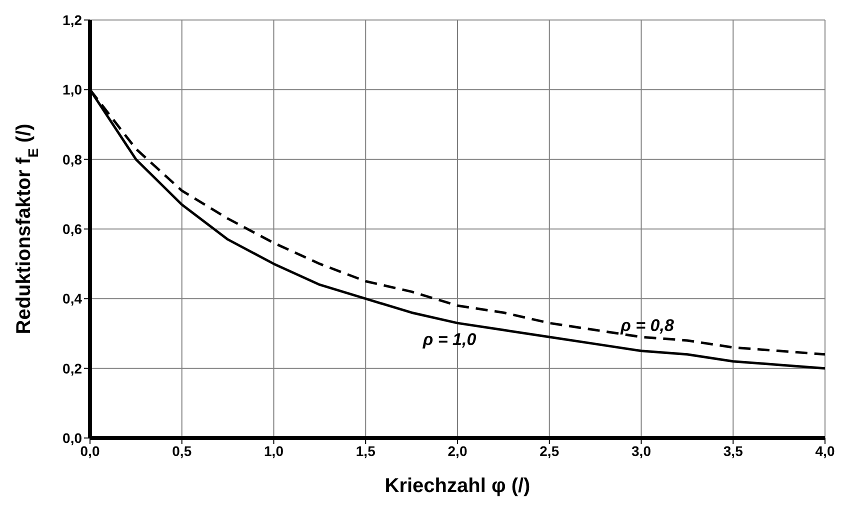  Describe the element at coordinates (458, 450) in the screenshot. I see `x-tick-label: 2,0` at that location.